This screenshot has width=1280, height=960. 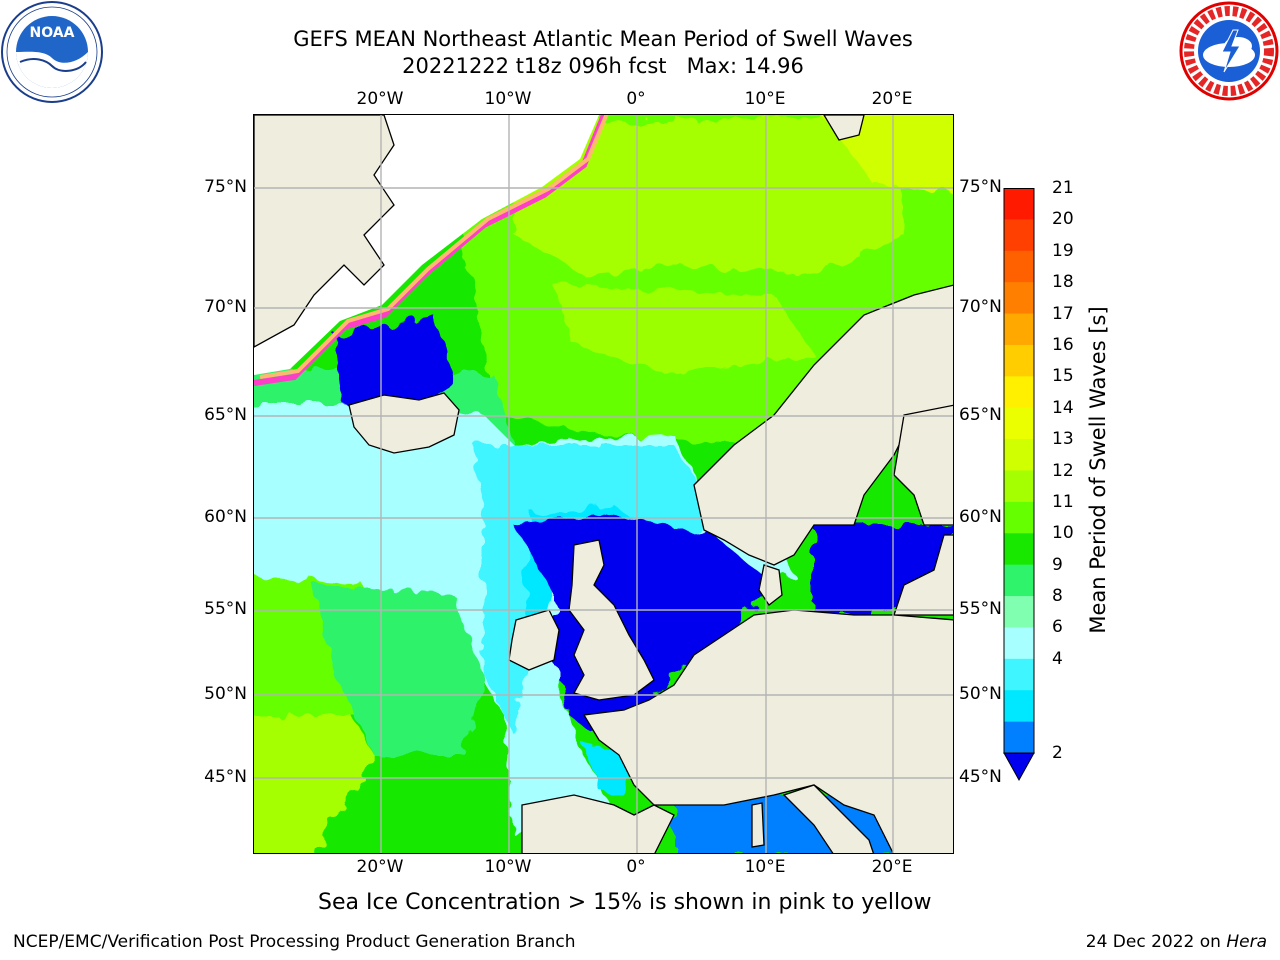 What do you see at coordinates (314, 769) in the screenshot?
I see `field-yellow-sw` at bounding box center [314, 769].